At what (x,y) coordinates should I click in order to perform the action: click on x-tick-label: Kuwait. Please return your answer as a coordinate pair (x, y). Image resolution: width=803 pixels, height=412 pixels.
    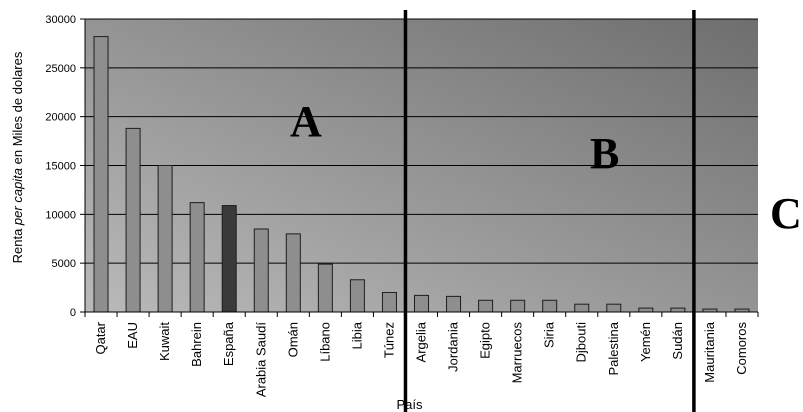
    Looking at the image, I should click on (164, 341).